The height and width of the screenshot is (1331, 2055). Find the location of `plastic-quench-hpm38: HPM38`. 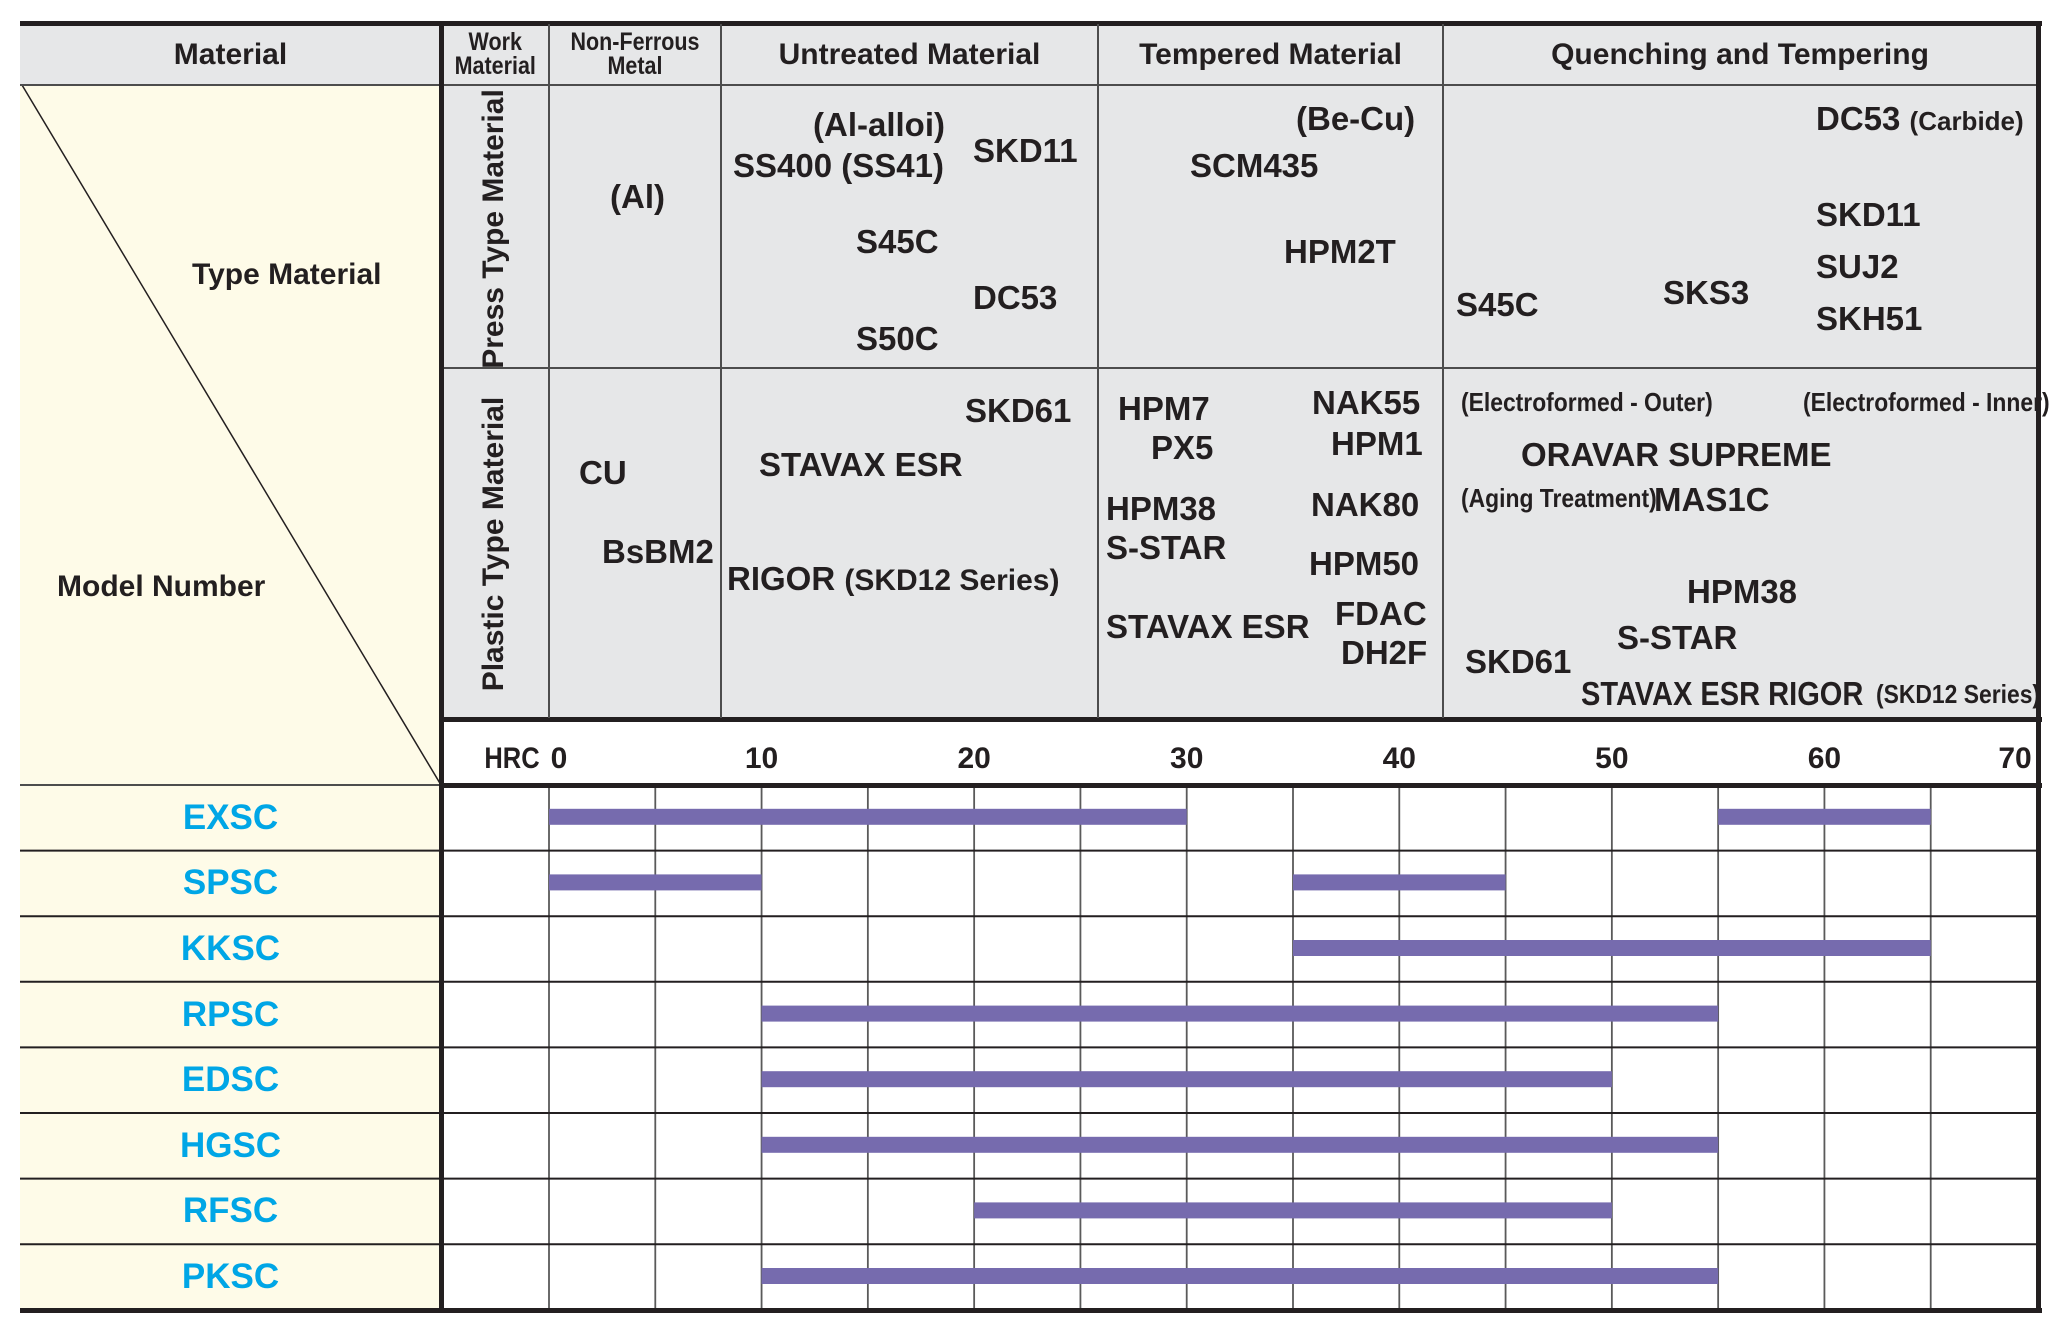

plastic-quench-hpm38: HPM38 is located at coordinates (1742, 591).